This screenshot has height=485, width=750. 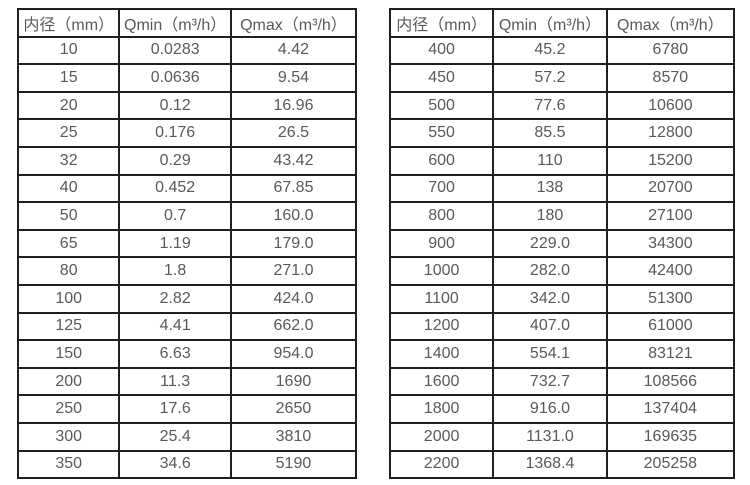 What do you see at coordinates (550, 298) in the screenshot?
I see `table-cell: 342.0` at bounding box center [550, 298].